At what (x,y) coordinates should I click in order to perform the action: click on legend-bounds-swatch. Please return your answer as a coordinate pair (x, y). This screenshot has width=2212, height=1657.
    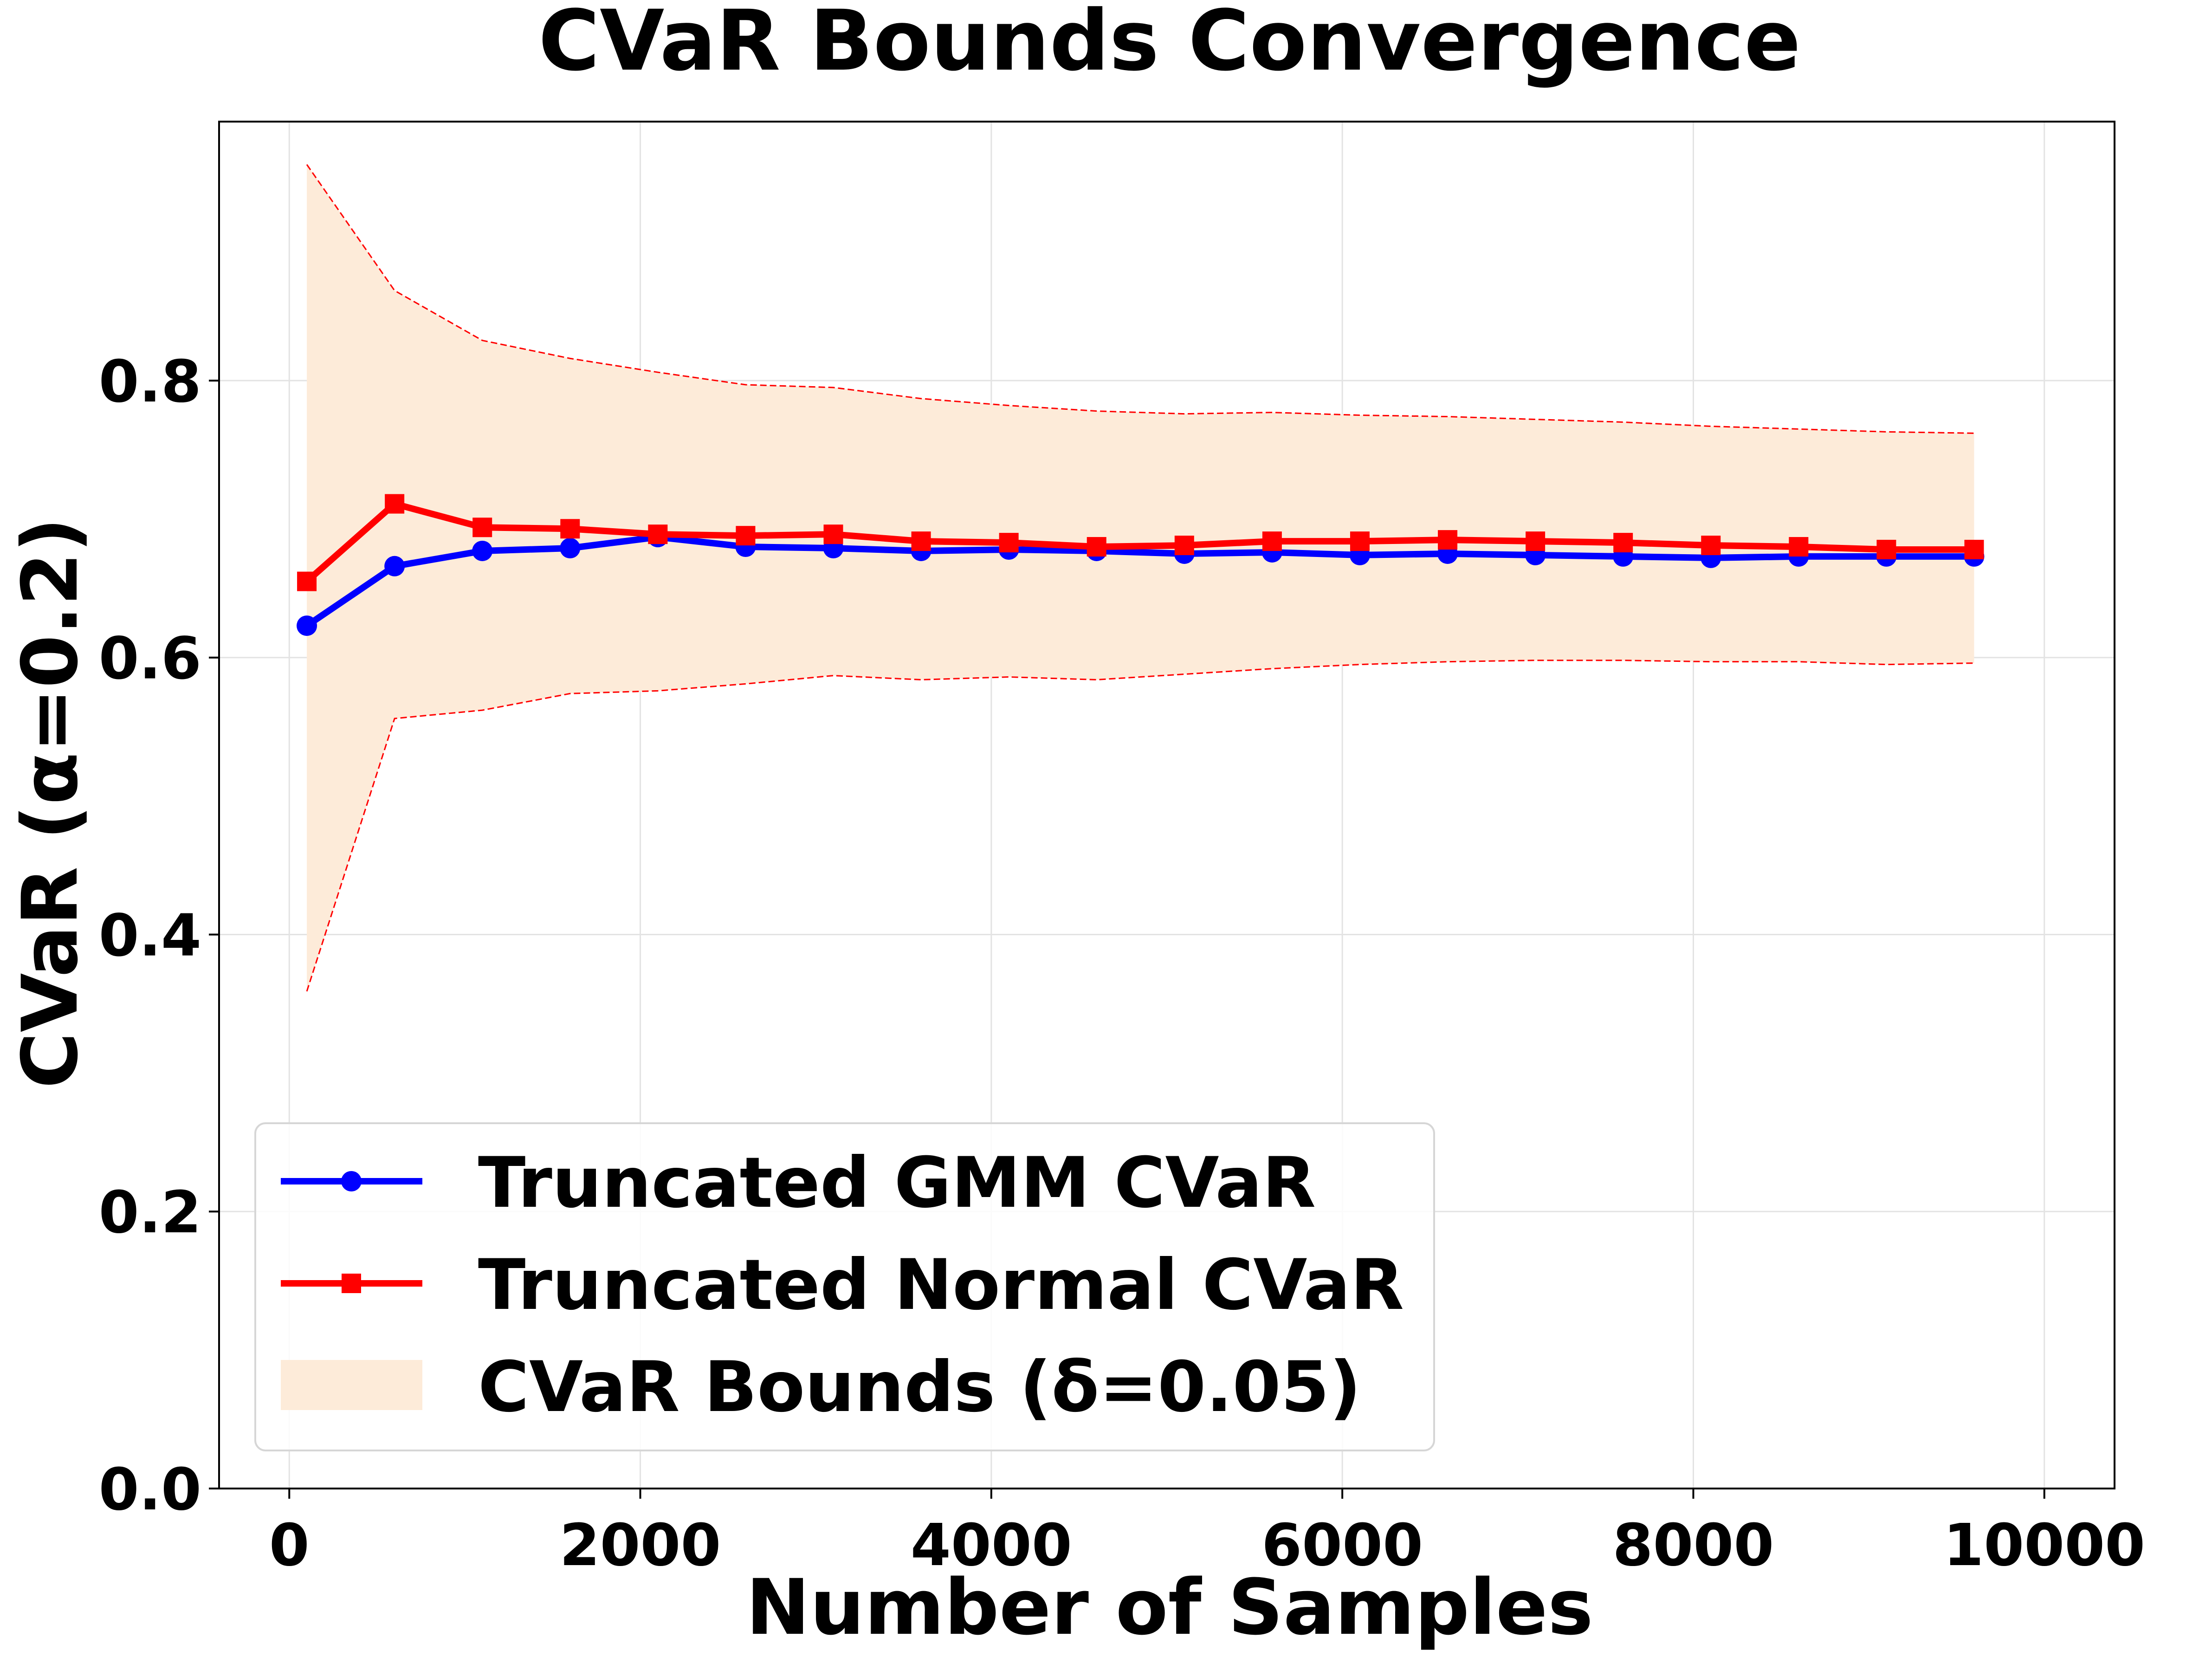
    Looking at the image, I should click on (351, 1385).